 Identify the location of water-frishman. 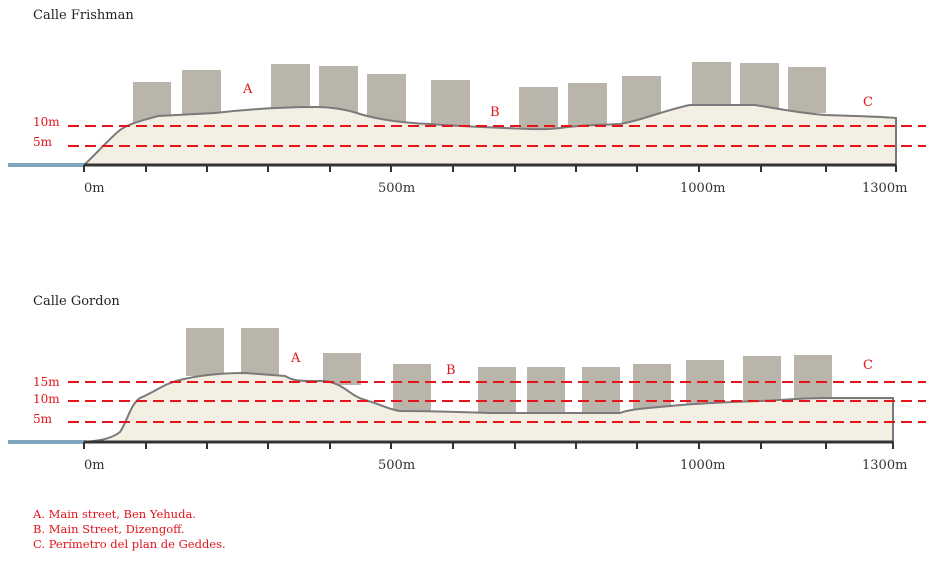
(46, 165).